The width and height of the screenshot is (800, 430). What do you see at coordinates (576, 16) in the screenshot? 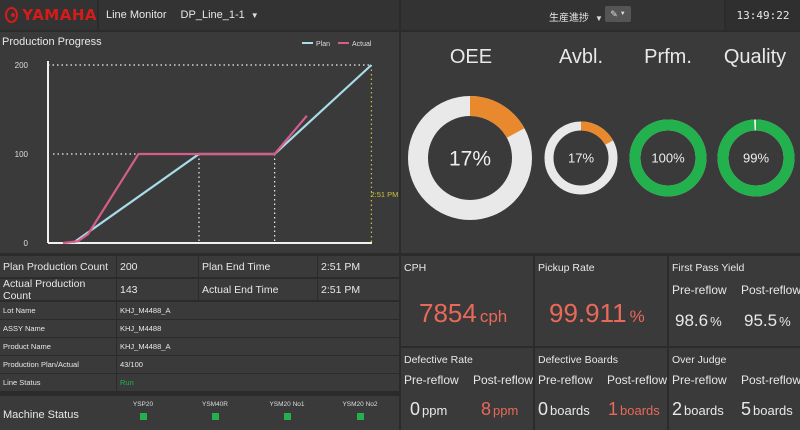
I see `view-select: 生産進捗 ▼` at bounding box center [576, 16].